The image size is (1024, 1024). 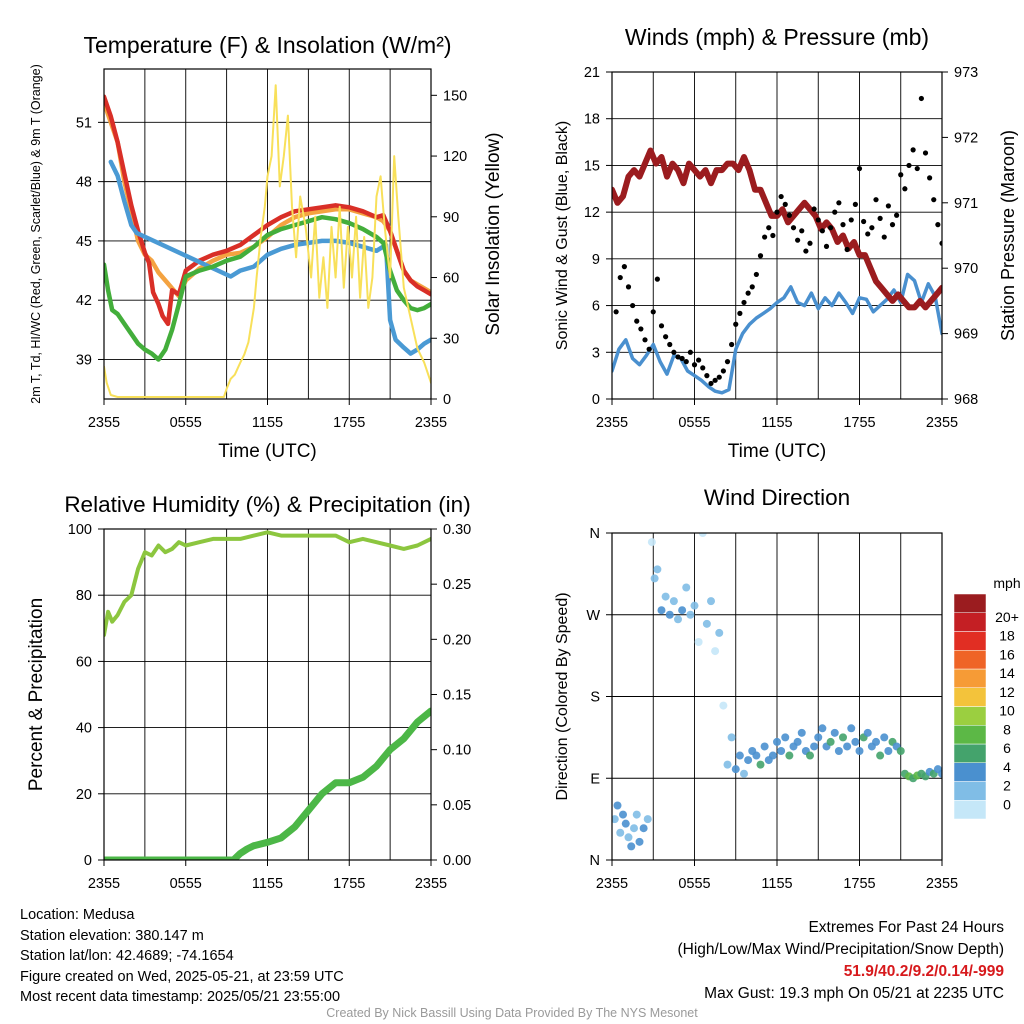 I want to click on max-gust-text: Max Gust: 19.3 mph On 05/21 at 2235 UTC, so click(x=854, y=993).